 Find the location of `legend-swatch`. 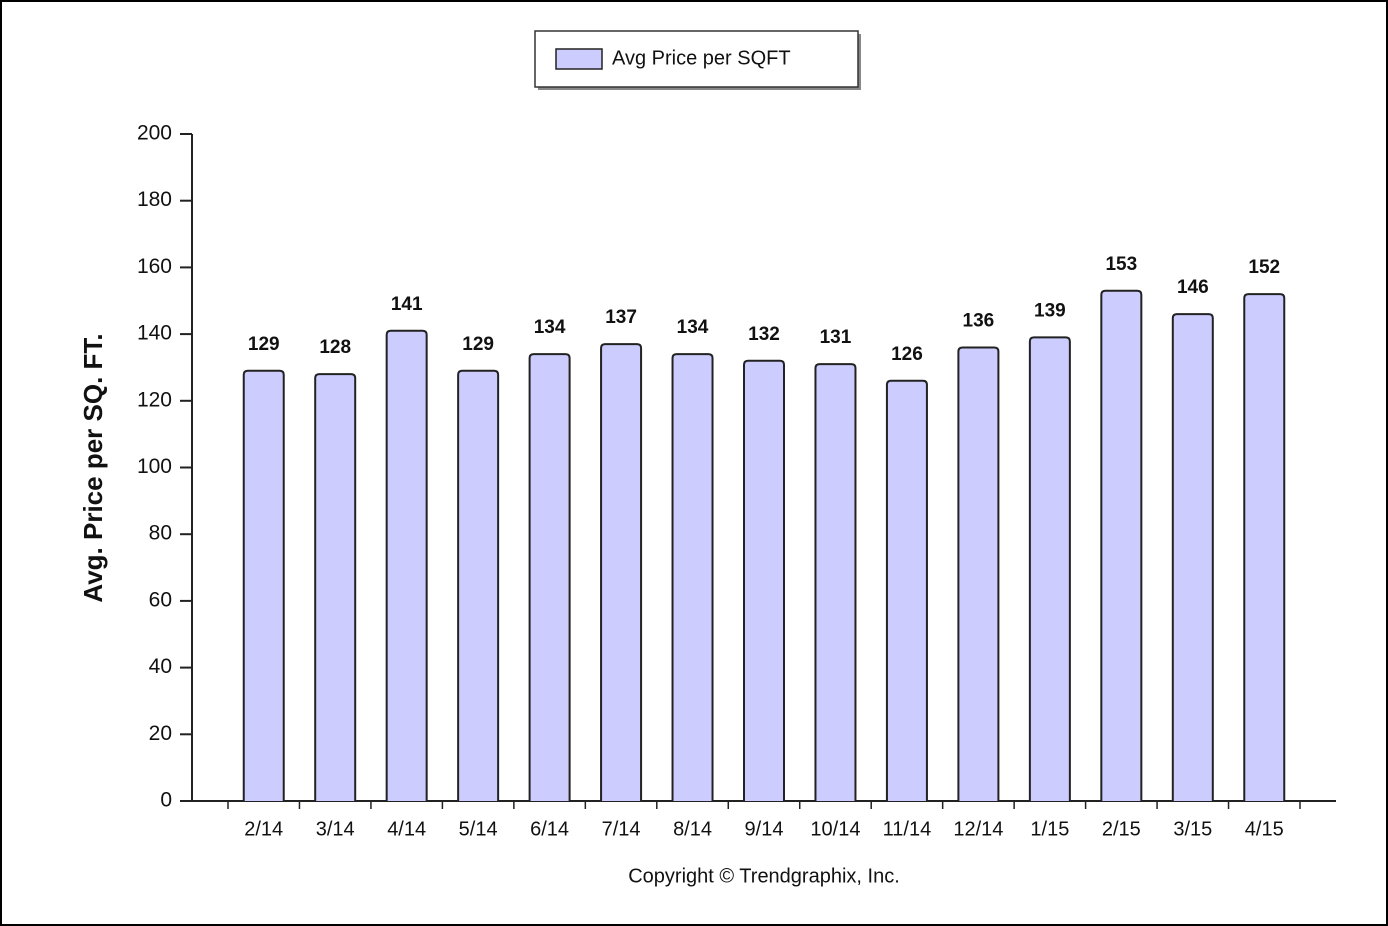

legend-swatch is located at coordinates (579, 59).